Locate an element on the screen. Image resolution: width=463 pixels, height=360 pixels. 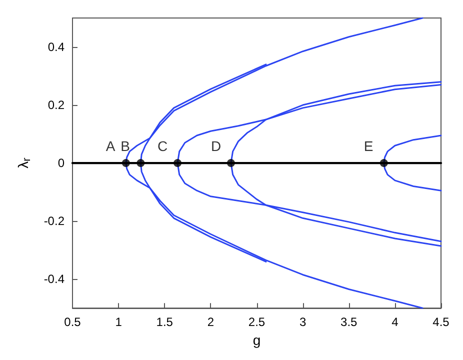
y-tick-label: 0.4 is located at coordinates (56, 47).